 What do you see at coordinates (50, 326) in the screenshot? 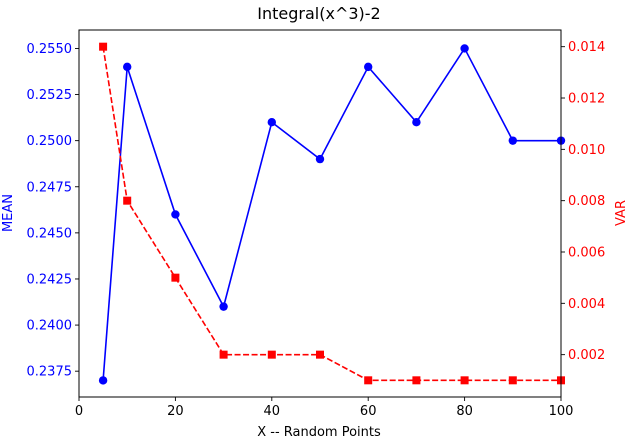
I see `left-y-tick-label: 0.2400` at bounding box center [50, 326].